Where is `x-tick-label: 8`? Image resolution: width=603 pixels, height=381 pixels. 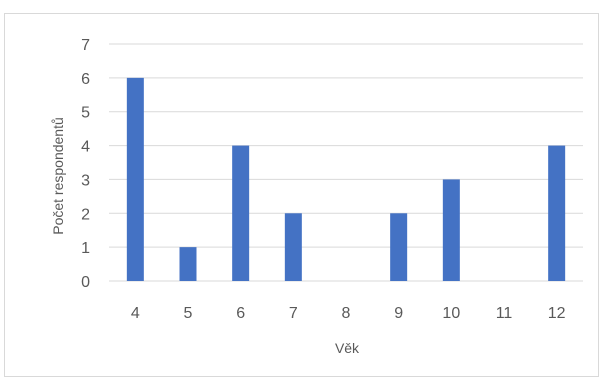 x-tick-label: 8 is located at coordinates (346, 313).